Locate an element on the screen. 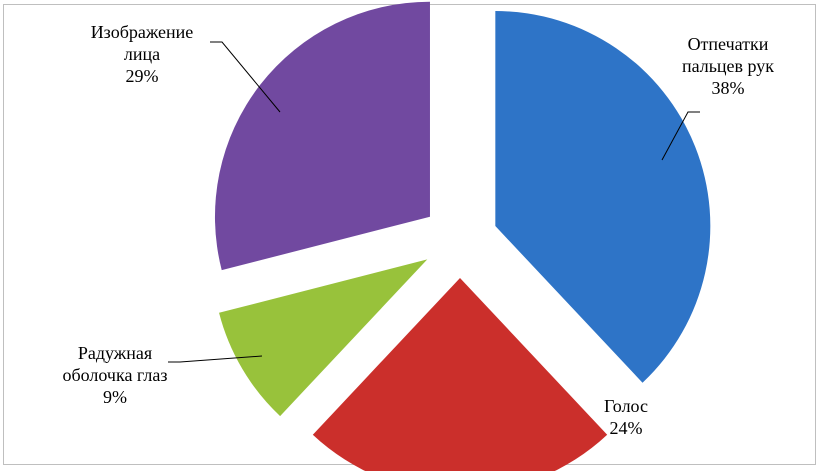 The height and width of the screenshot is (471, 823). data-label-4: Изображение лица 29% is located at coordinates (142, 54).